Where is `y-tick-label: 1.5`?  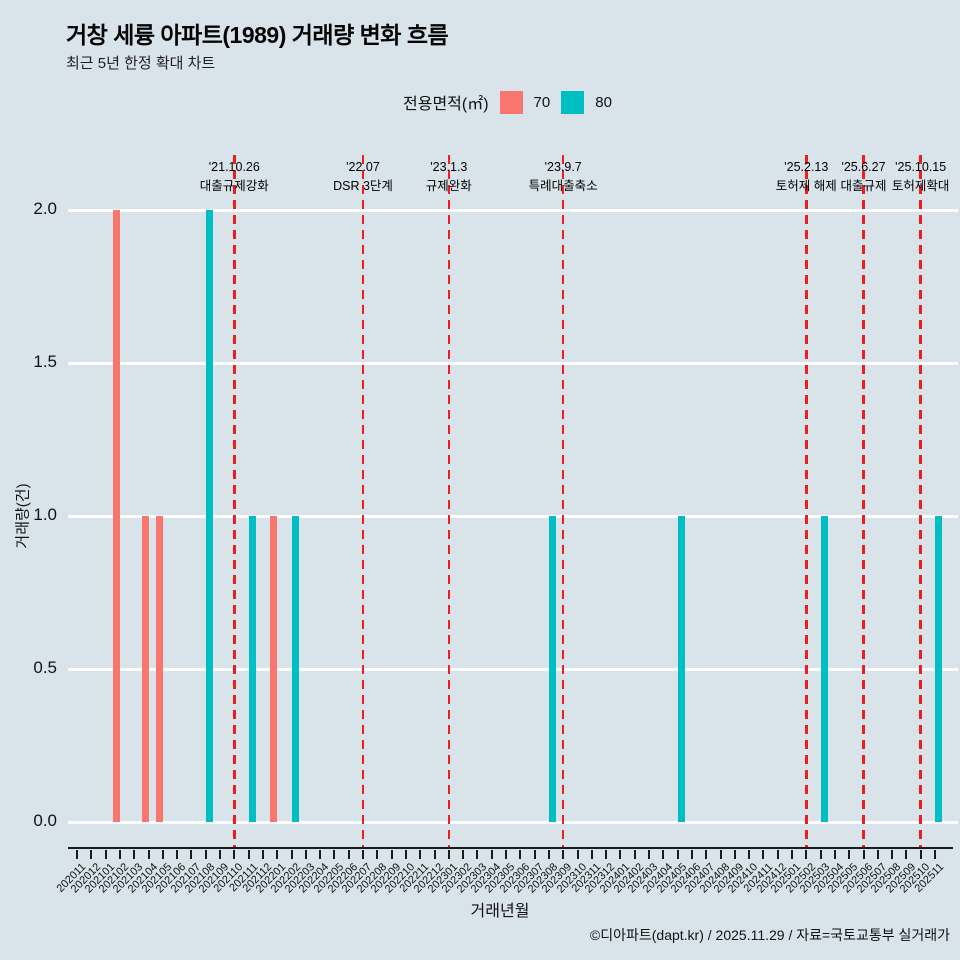 y-tick-label: 1.5 is located at coordinates (45, 361).